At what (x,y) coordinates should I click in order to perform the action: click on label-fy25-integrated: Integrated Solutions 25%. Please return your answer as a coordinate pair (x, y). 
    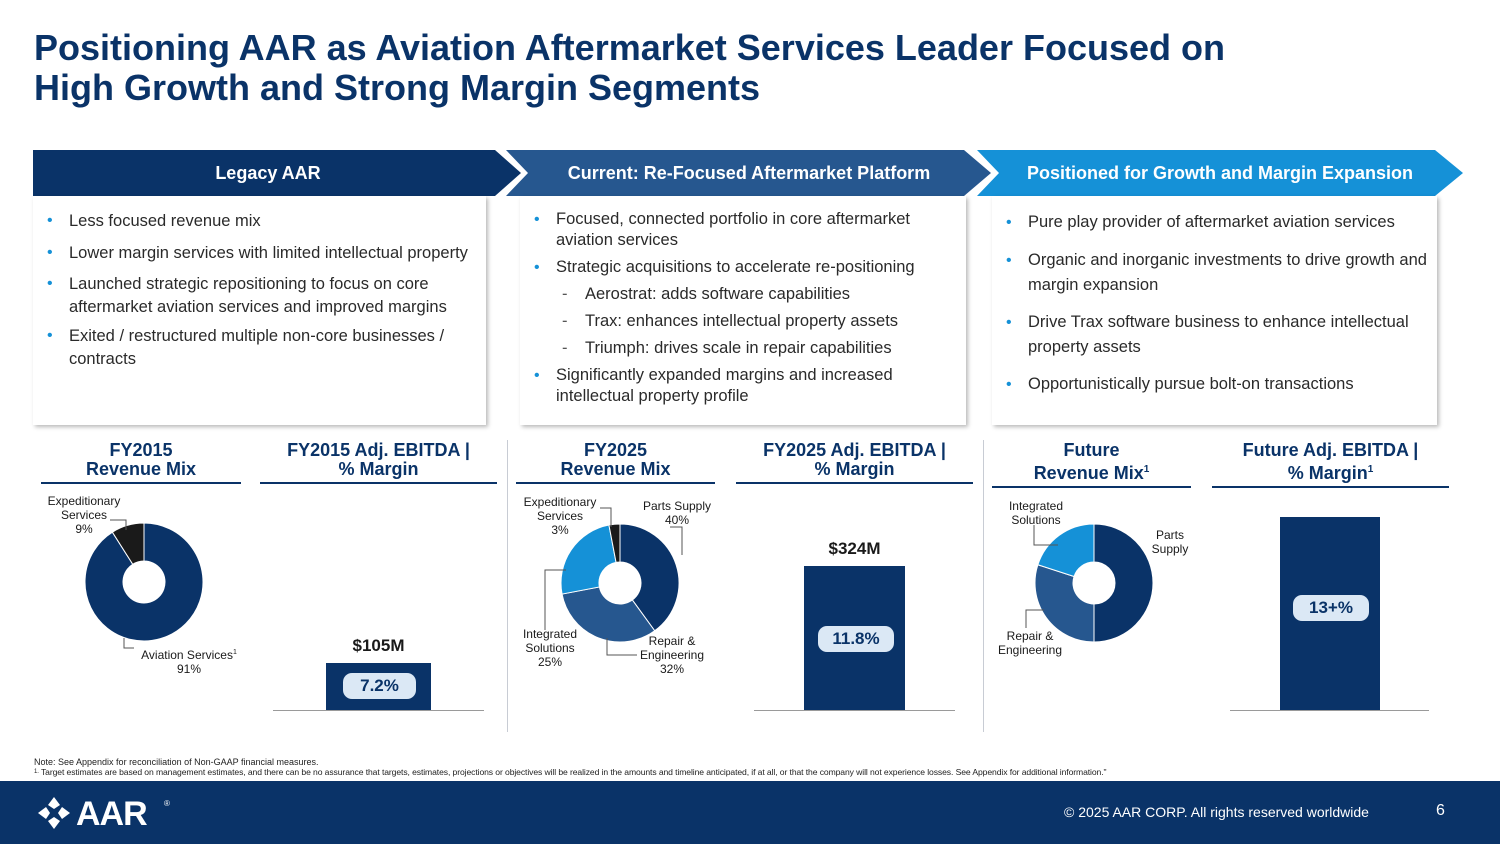
    Looking at the image, I should click on (550, 648).